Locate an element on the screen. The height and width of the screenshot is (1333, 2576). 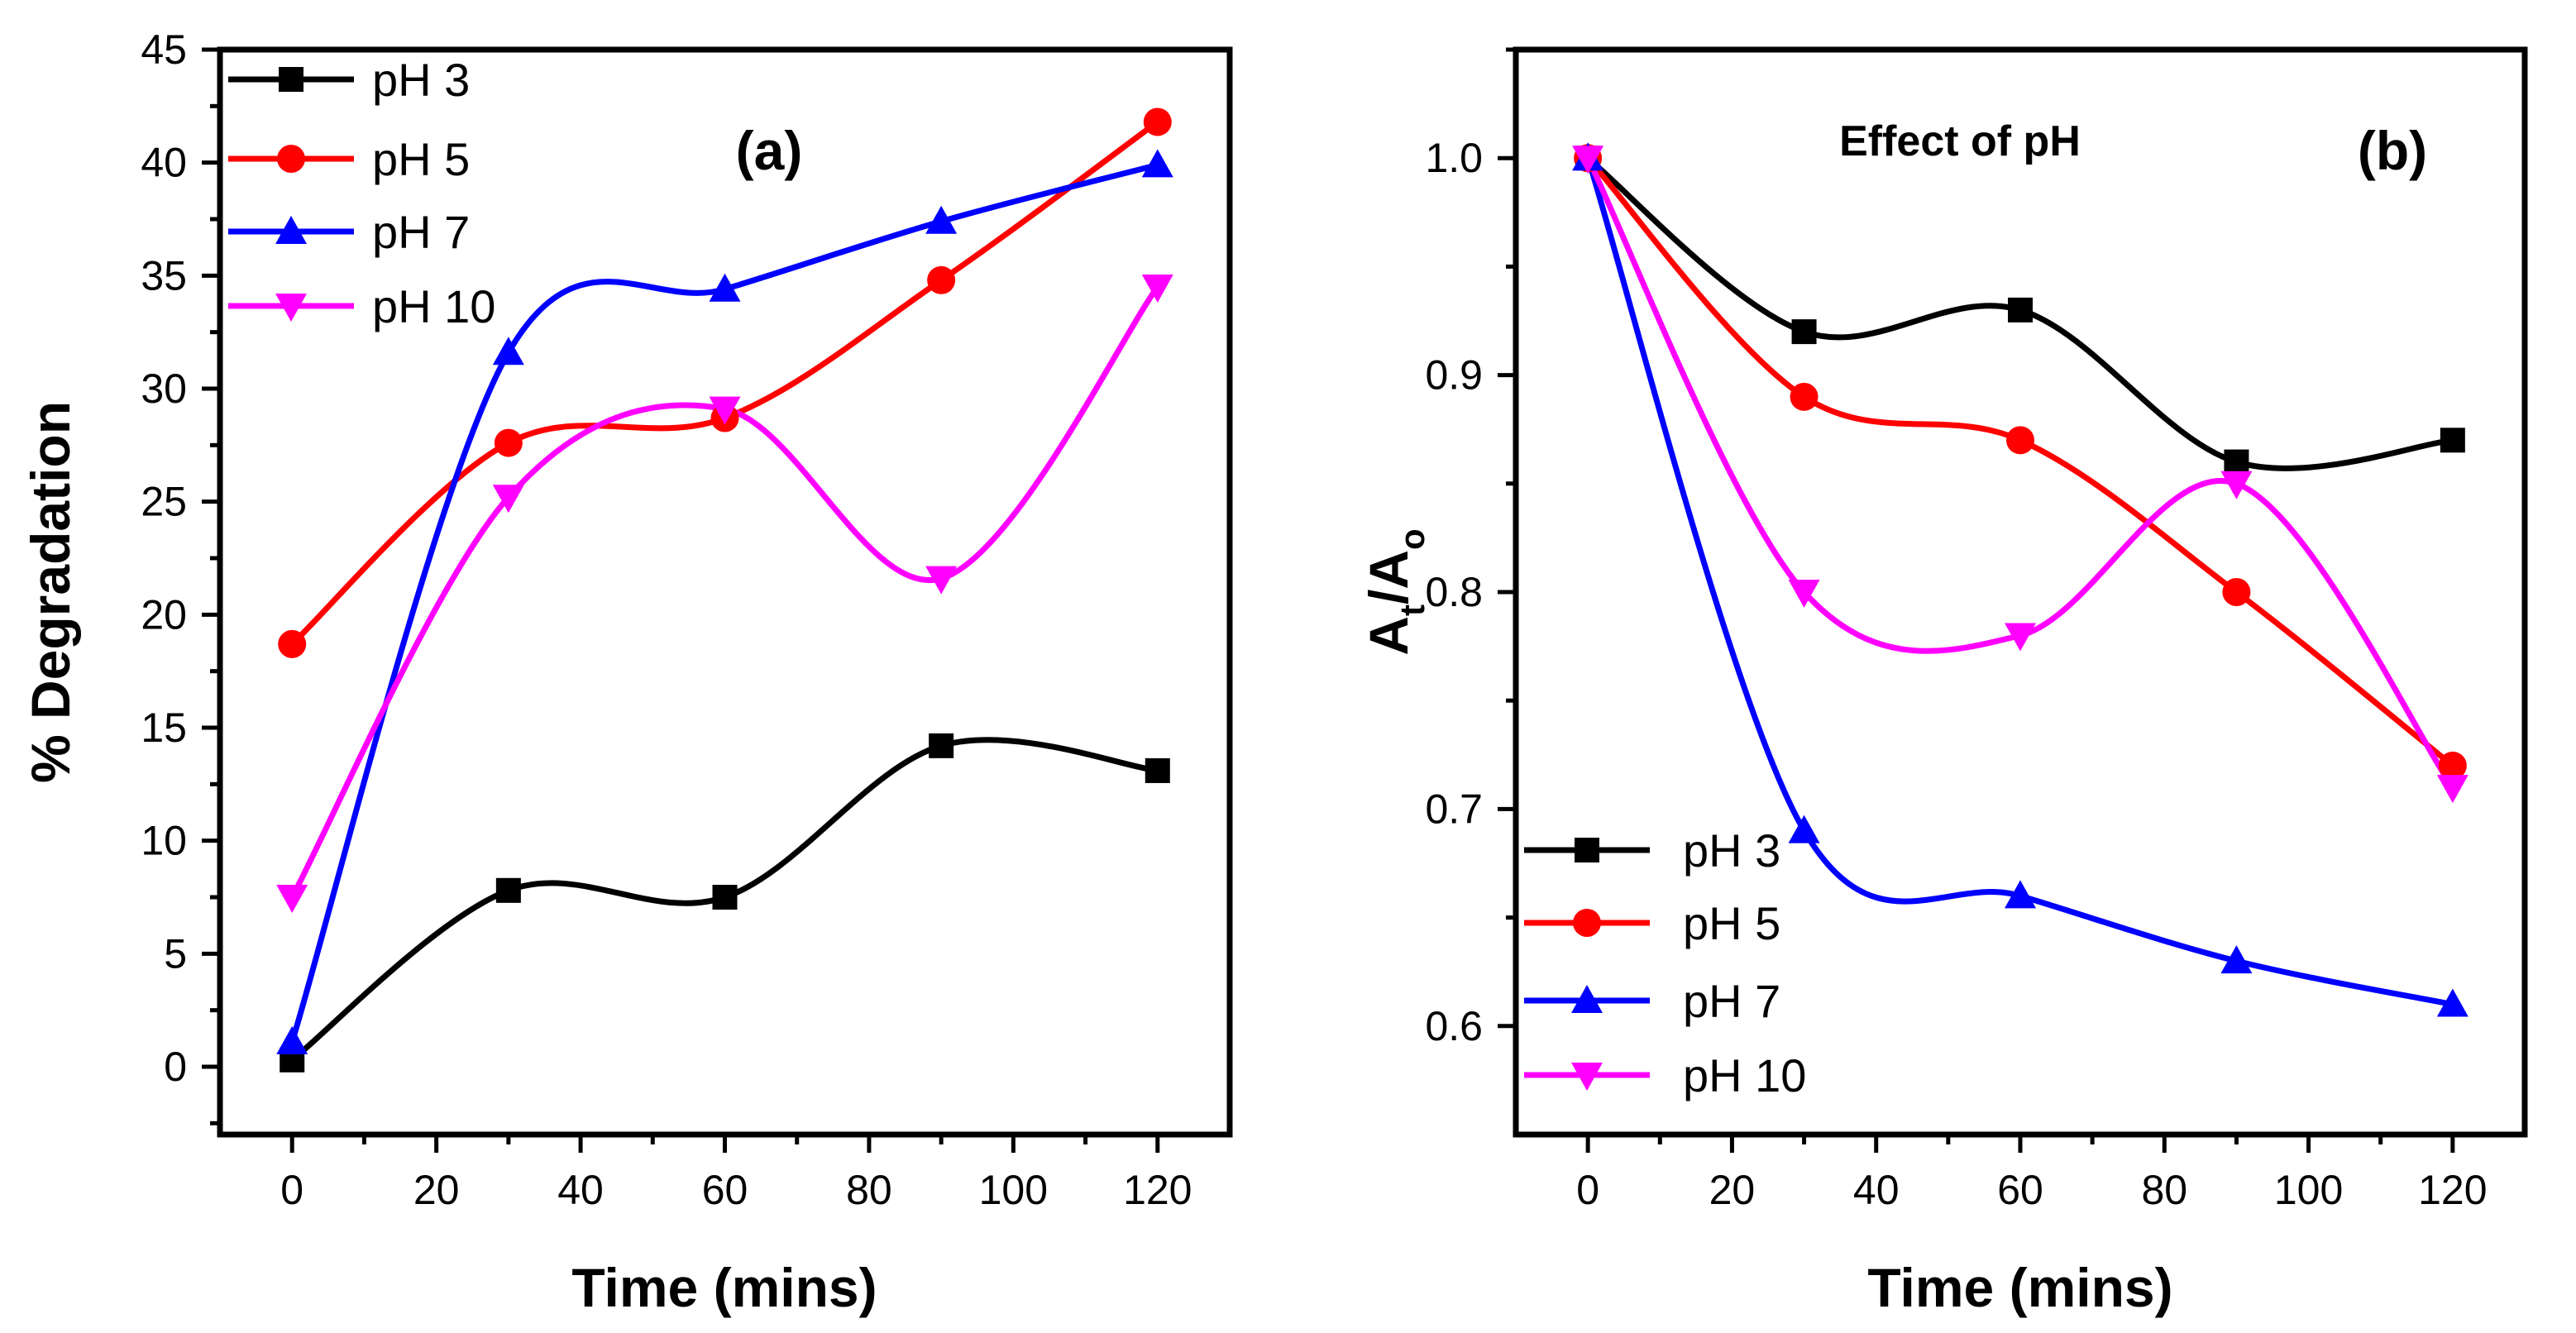
x-tick-label: 80 is located at coordinates (2164, 1190).